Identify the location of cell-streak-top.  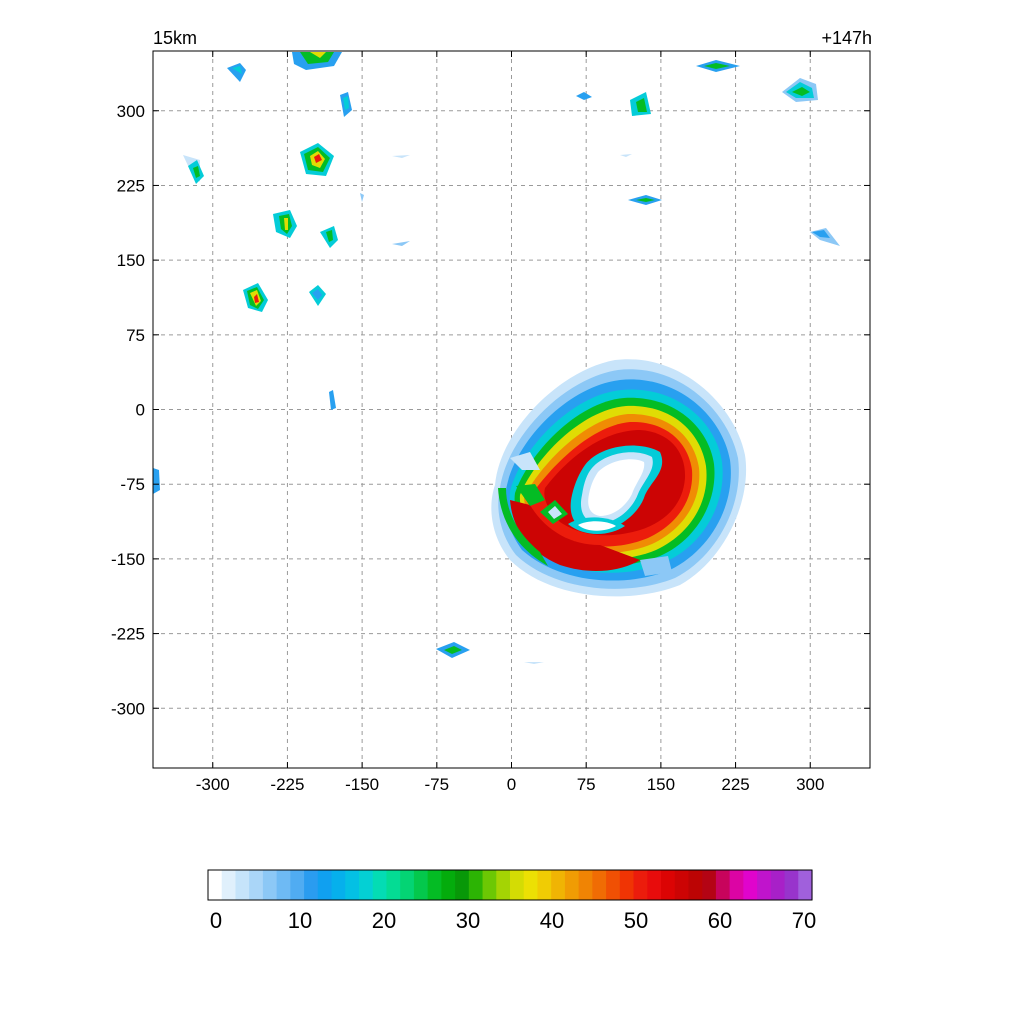
(718, 66).